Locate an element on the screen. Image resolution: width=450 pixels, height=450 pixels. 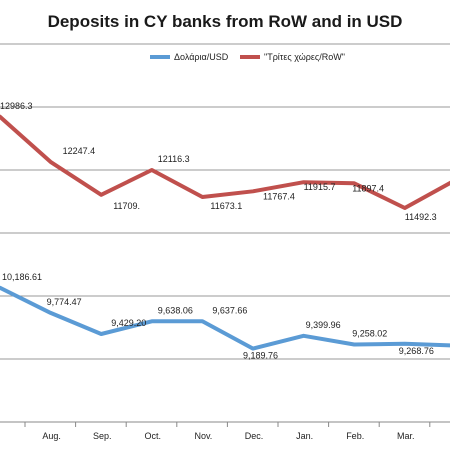
data-label: 12247.4 is located at coordinates (79, 151).